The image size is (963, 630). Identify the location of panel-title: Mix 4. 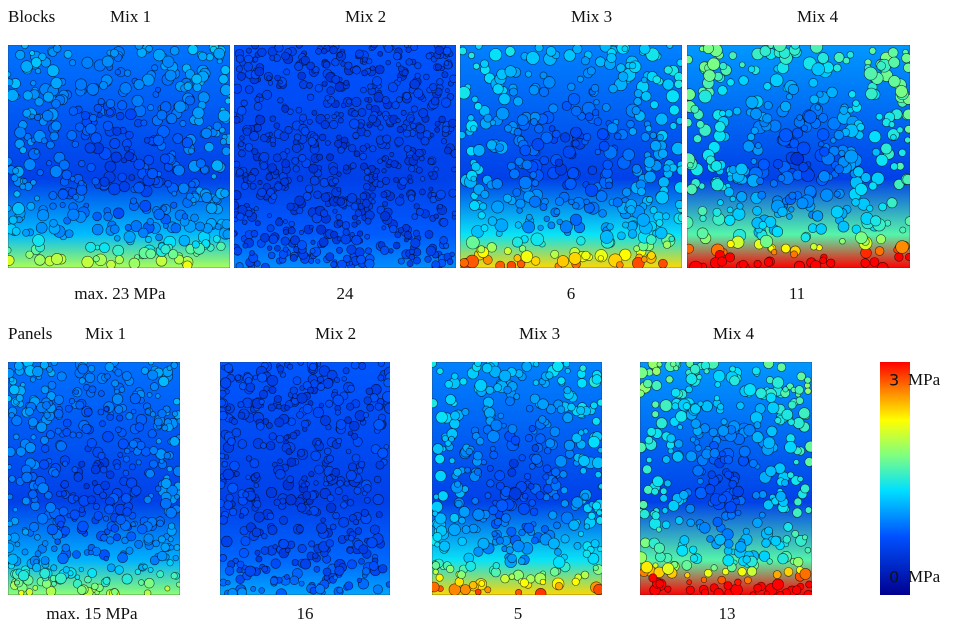
(734, 333).